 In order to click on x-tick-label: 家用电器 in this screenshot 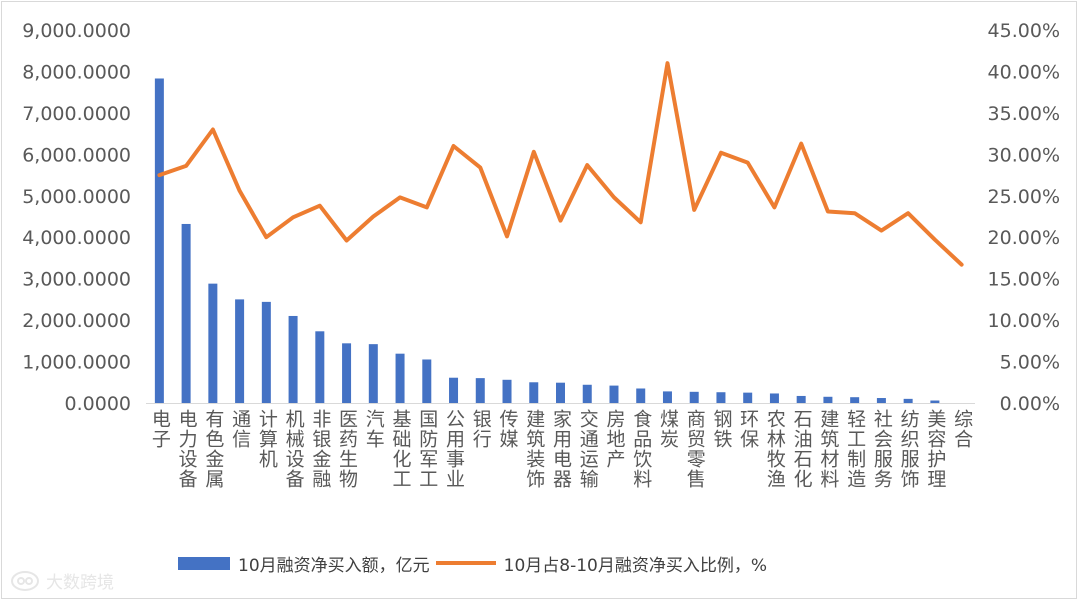, I will do `click(562, 450)`.